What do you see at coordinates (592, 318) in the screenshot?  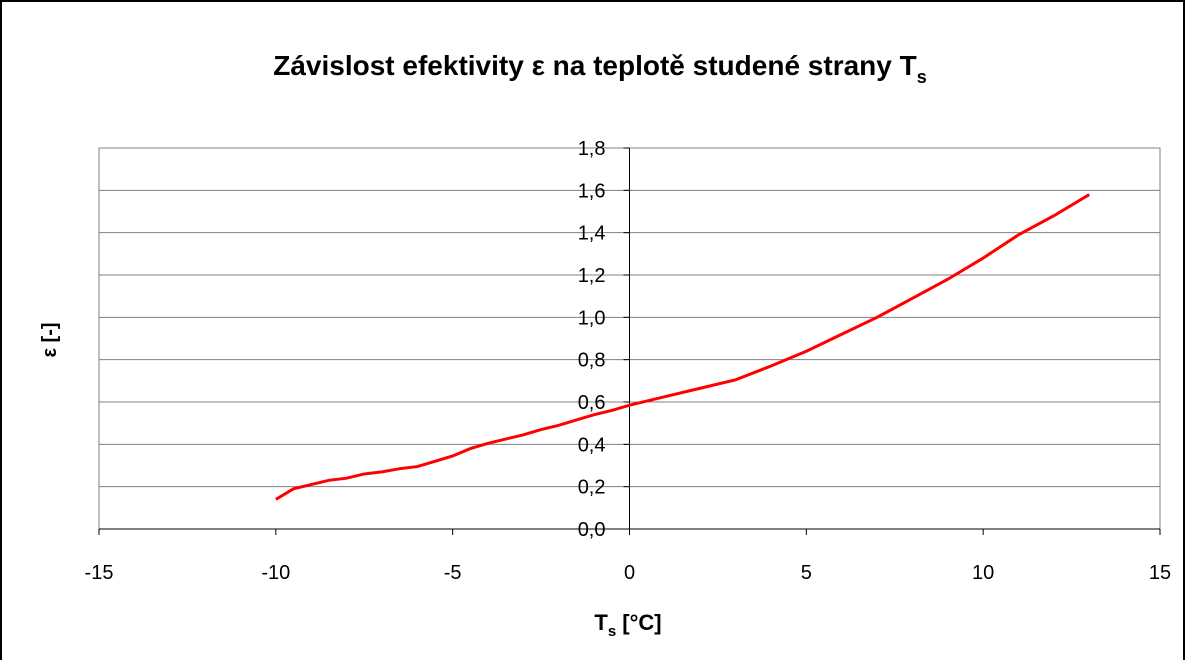 I see `y-tick-label: 1,0` at bounding box center [592, 318].